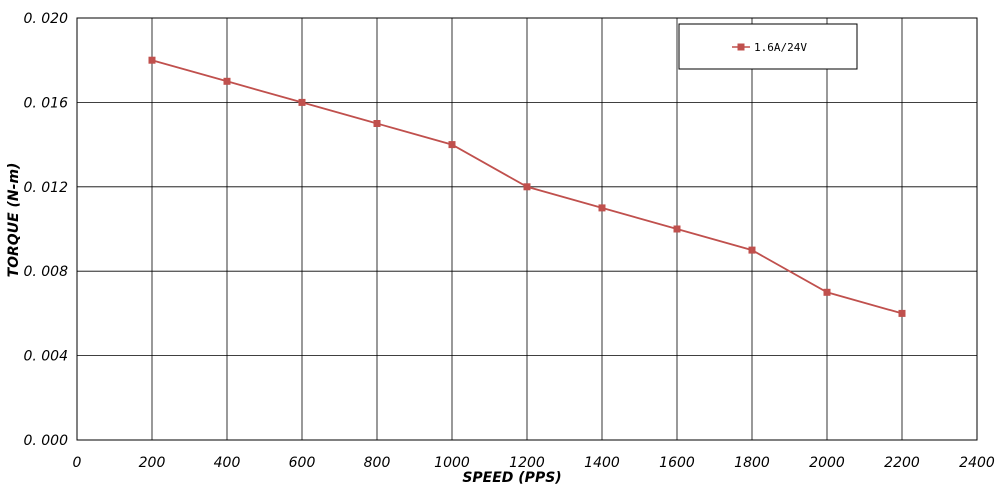 Image resolution: width=1000 pixels, height=495 pixels. What do you see at coordinates (302, 463) in the screenshot?
I see `x-tick-label: 600` at bounding box center [302, 463].